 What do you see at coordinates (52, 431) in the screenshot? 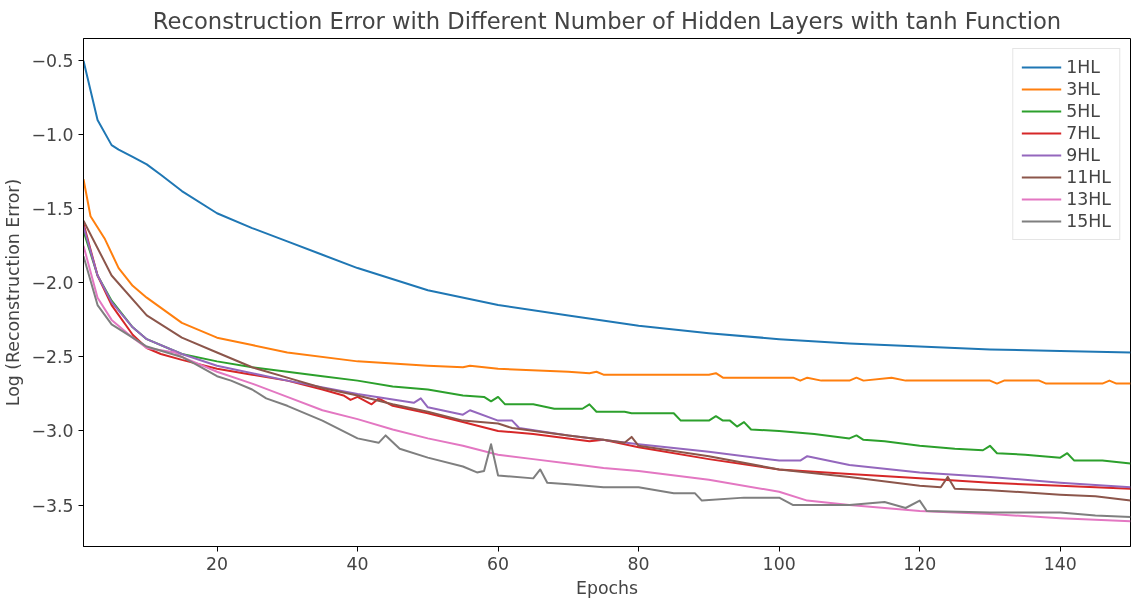
I see `y-tick-label: −3.0` at bounding box center [52, 431].